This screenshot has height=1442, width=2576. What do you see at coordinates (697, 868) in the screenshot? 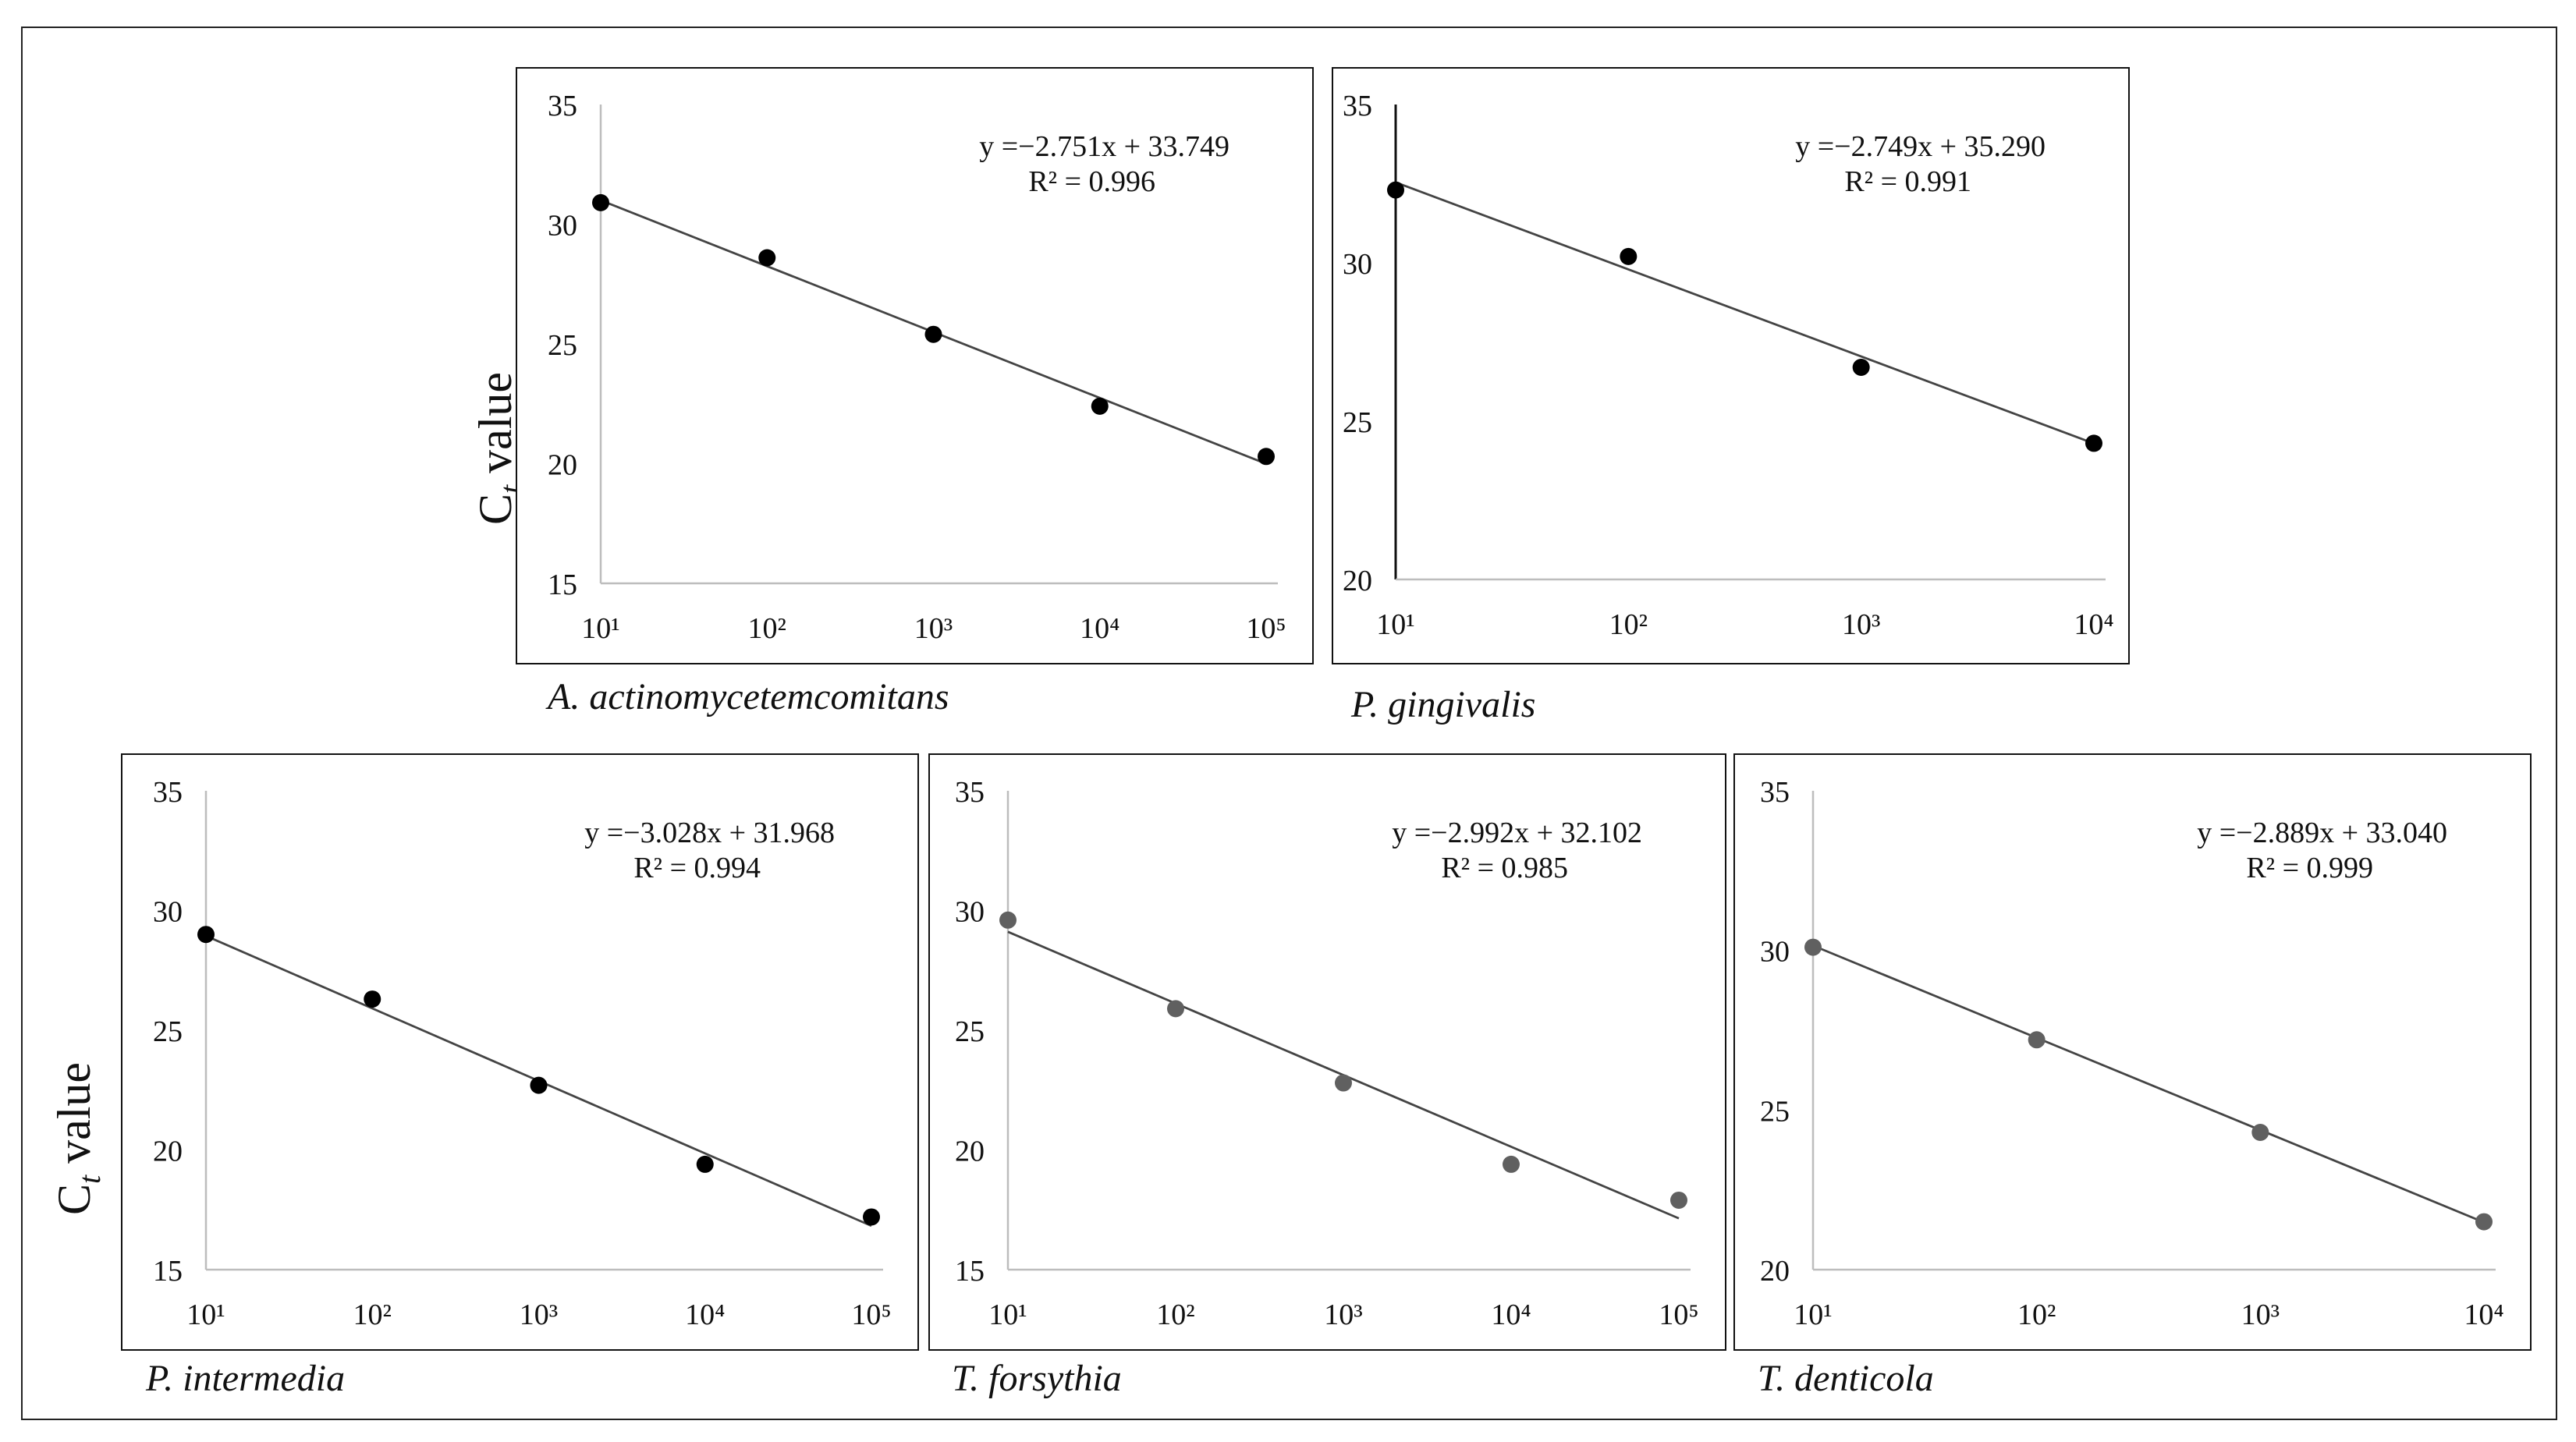
I see `r-squared-label: R² = 0.994` at bounding box center [697, 868].